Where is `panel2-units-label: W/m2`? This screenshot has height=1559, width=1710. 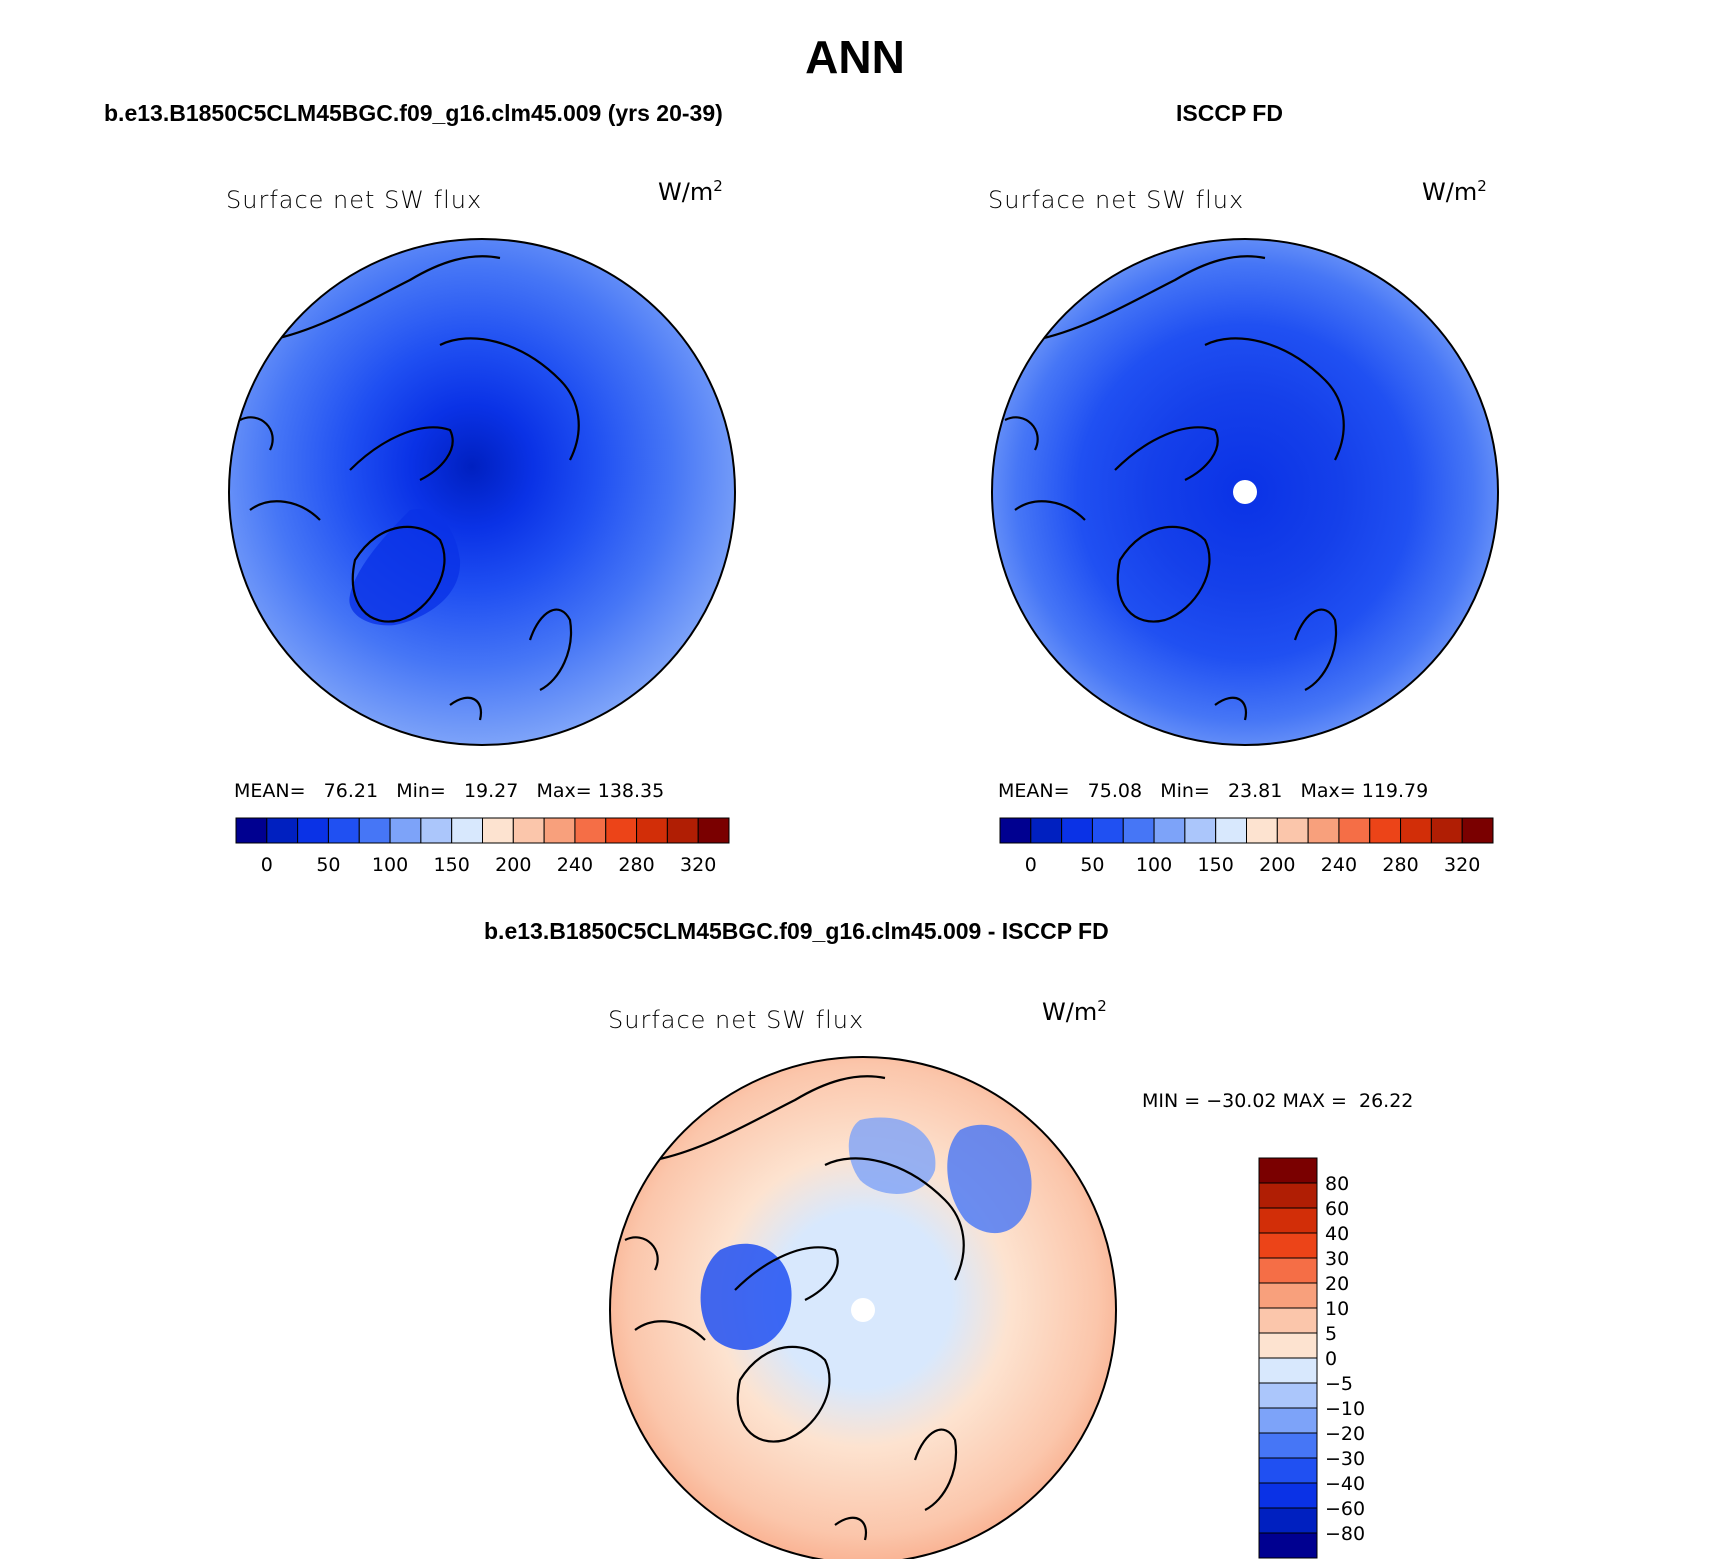
panel2-units-label: W/m2 is located at coordinates (1454, 191).